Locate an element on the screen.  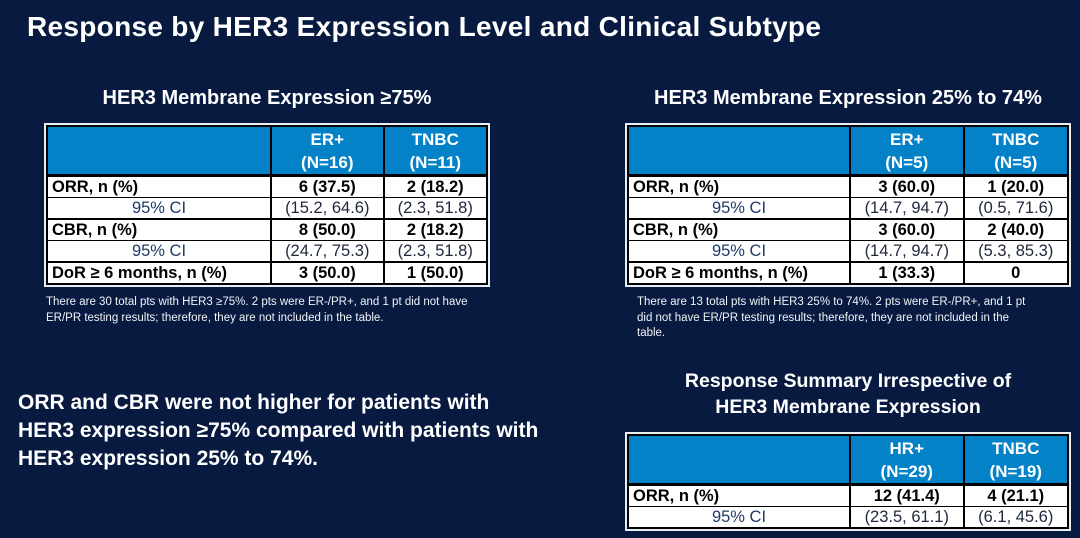
summary-title-line1: Response Summary Irrespective of is located at coordinates (848, 381).